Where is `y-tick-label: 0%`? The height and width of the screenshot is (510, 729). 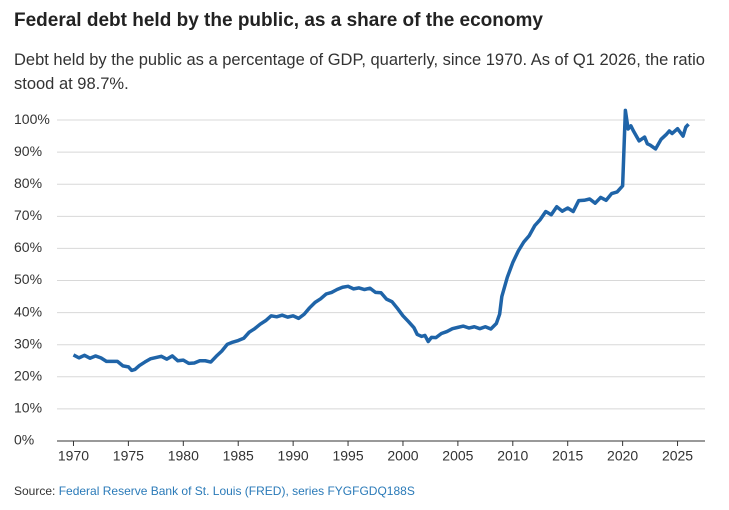
y-tick-label: 0% is located at coordinates (24, 440).